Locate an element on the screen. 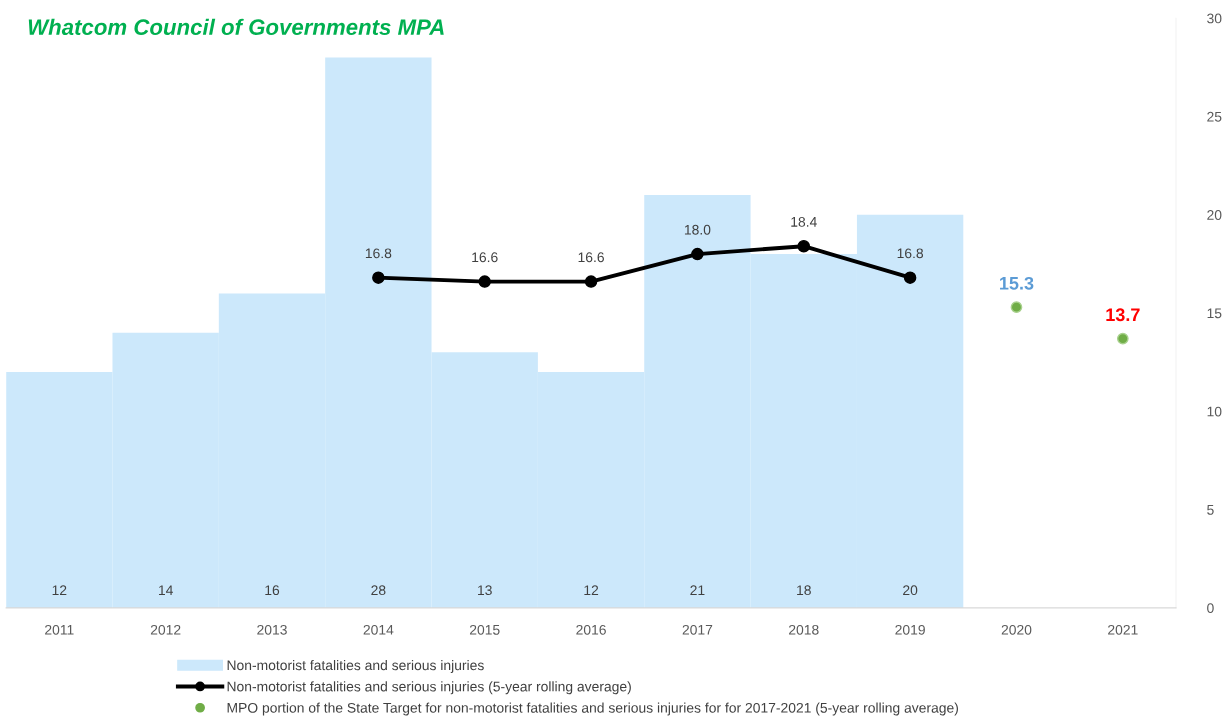 The width and height of the screenshot is (1225, 728). y-tick-label: 15 is located at coordinates (1214, 313).